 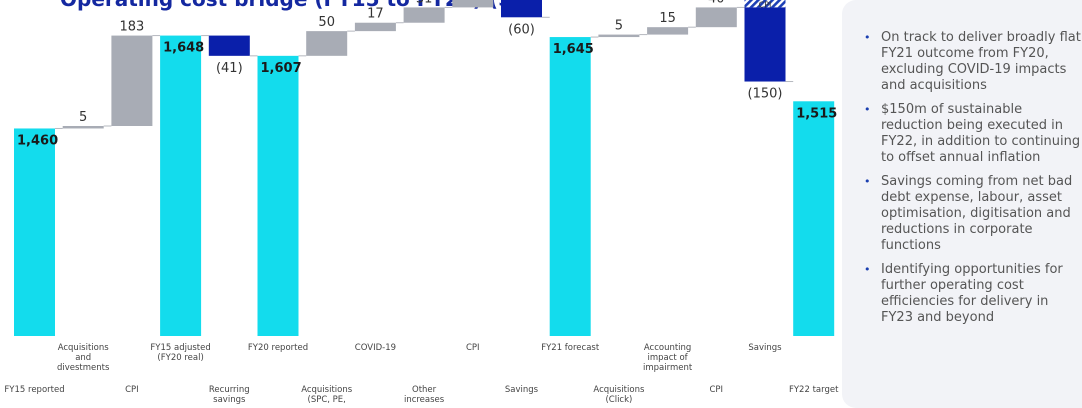 What do you see at coordinates (668, 358) in the screenshot?
I see `category-label: impact of` at bounding box center [668, 358].